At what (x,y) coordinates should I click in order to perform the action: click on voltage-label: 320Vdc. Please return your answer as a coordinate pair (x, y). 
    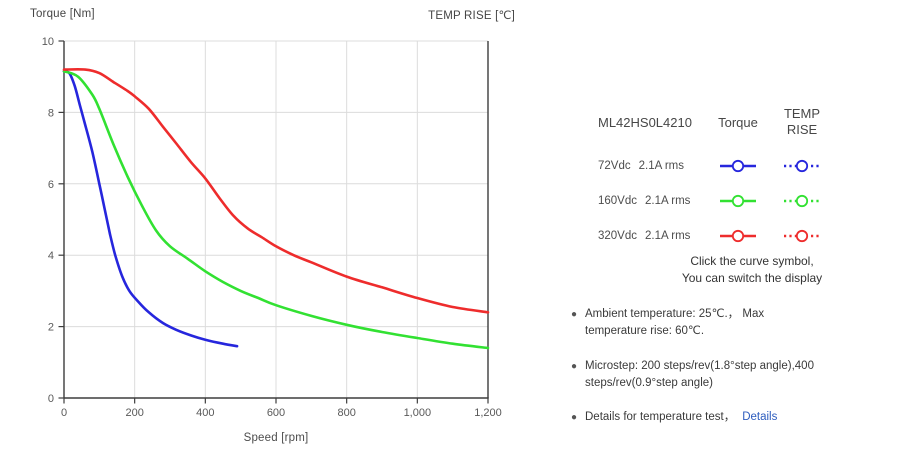
    Looking at the image, I should click on (618, 235).